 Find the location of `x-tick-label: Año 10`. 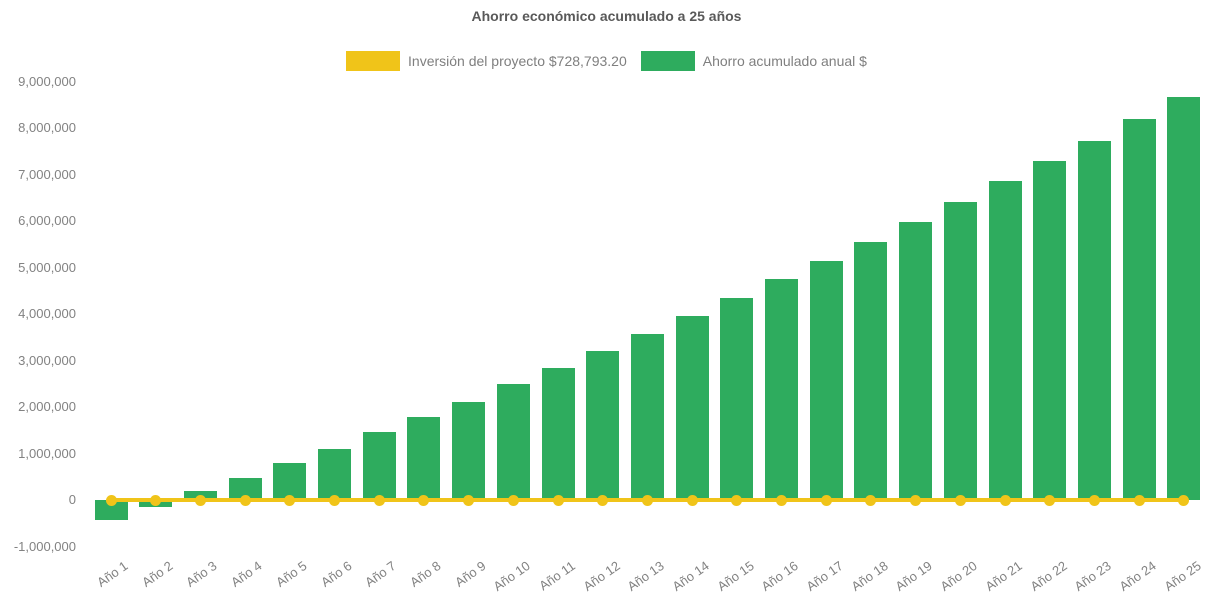

x-tick-label: Año 10 is located at coordinates (511, 576).